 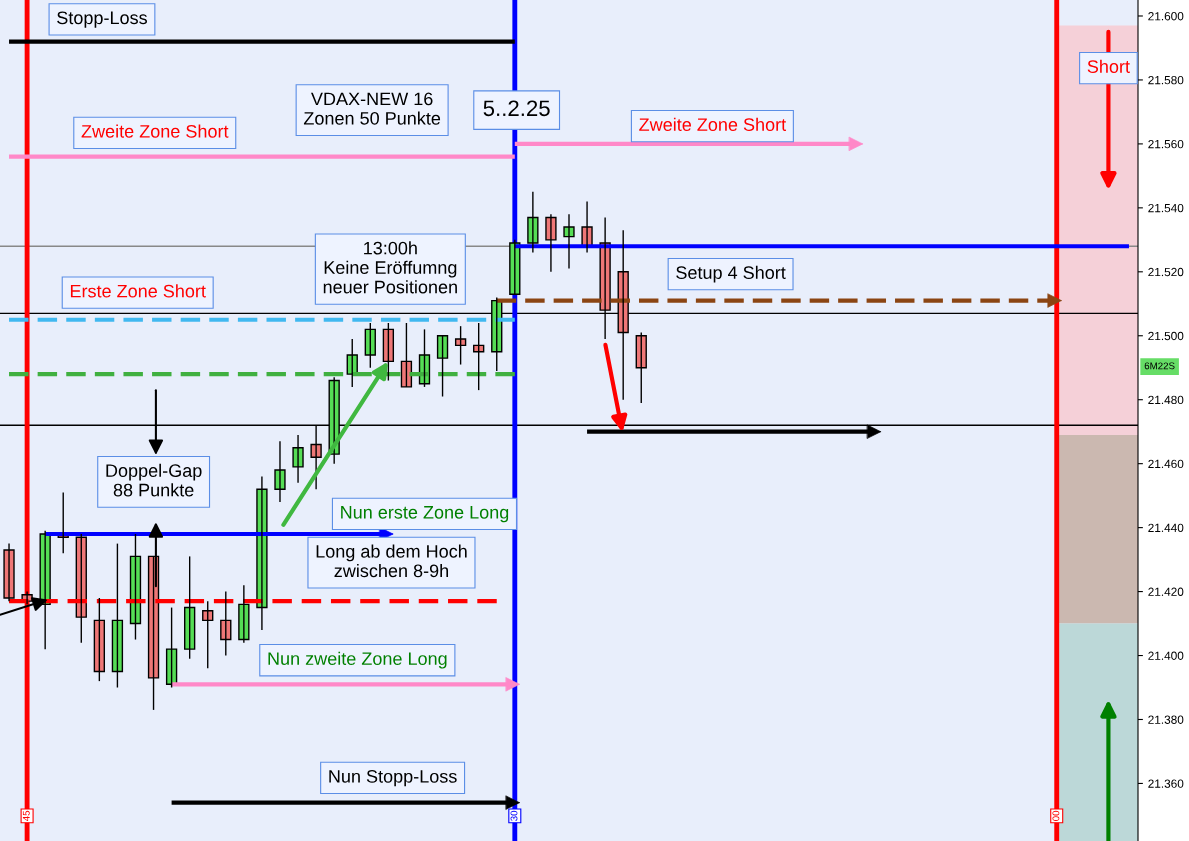 I want to click on y-tick-label: 21.500, so click(x=1166, y=336).